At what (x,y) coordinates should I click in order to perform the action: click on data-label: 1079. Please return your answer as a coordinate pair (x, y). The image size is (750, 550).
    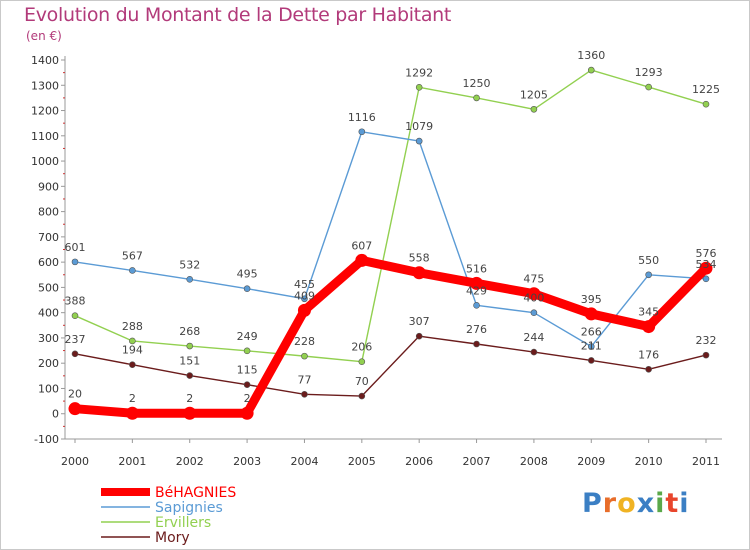
    Looking at the image, I should click on (419, 126).